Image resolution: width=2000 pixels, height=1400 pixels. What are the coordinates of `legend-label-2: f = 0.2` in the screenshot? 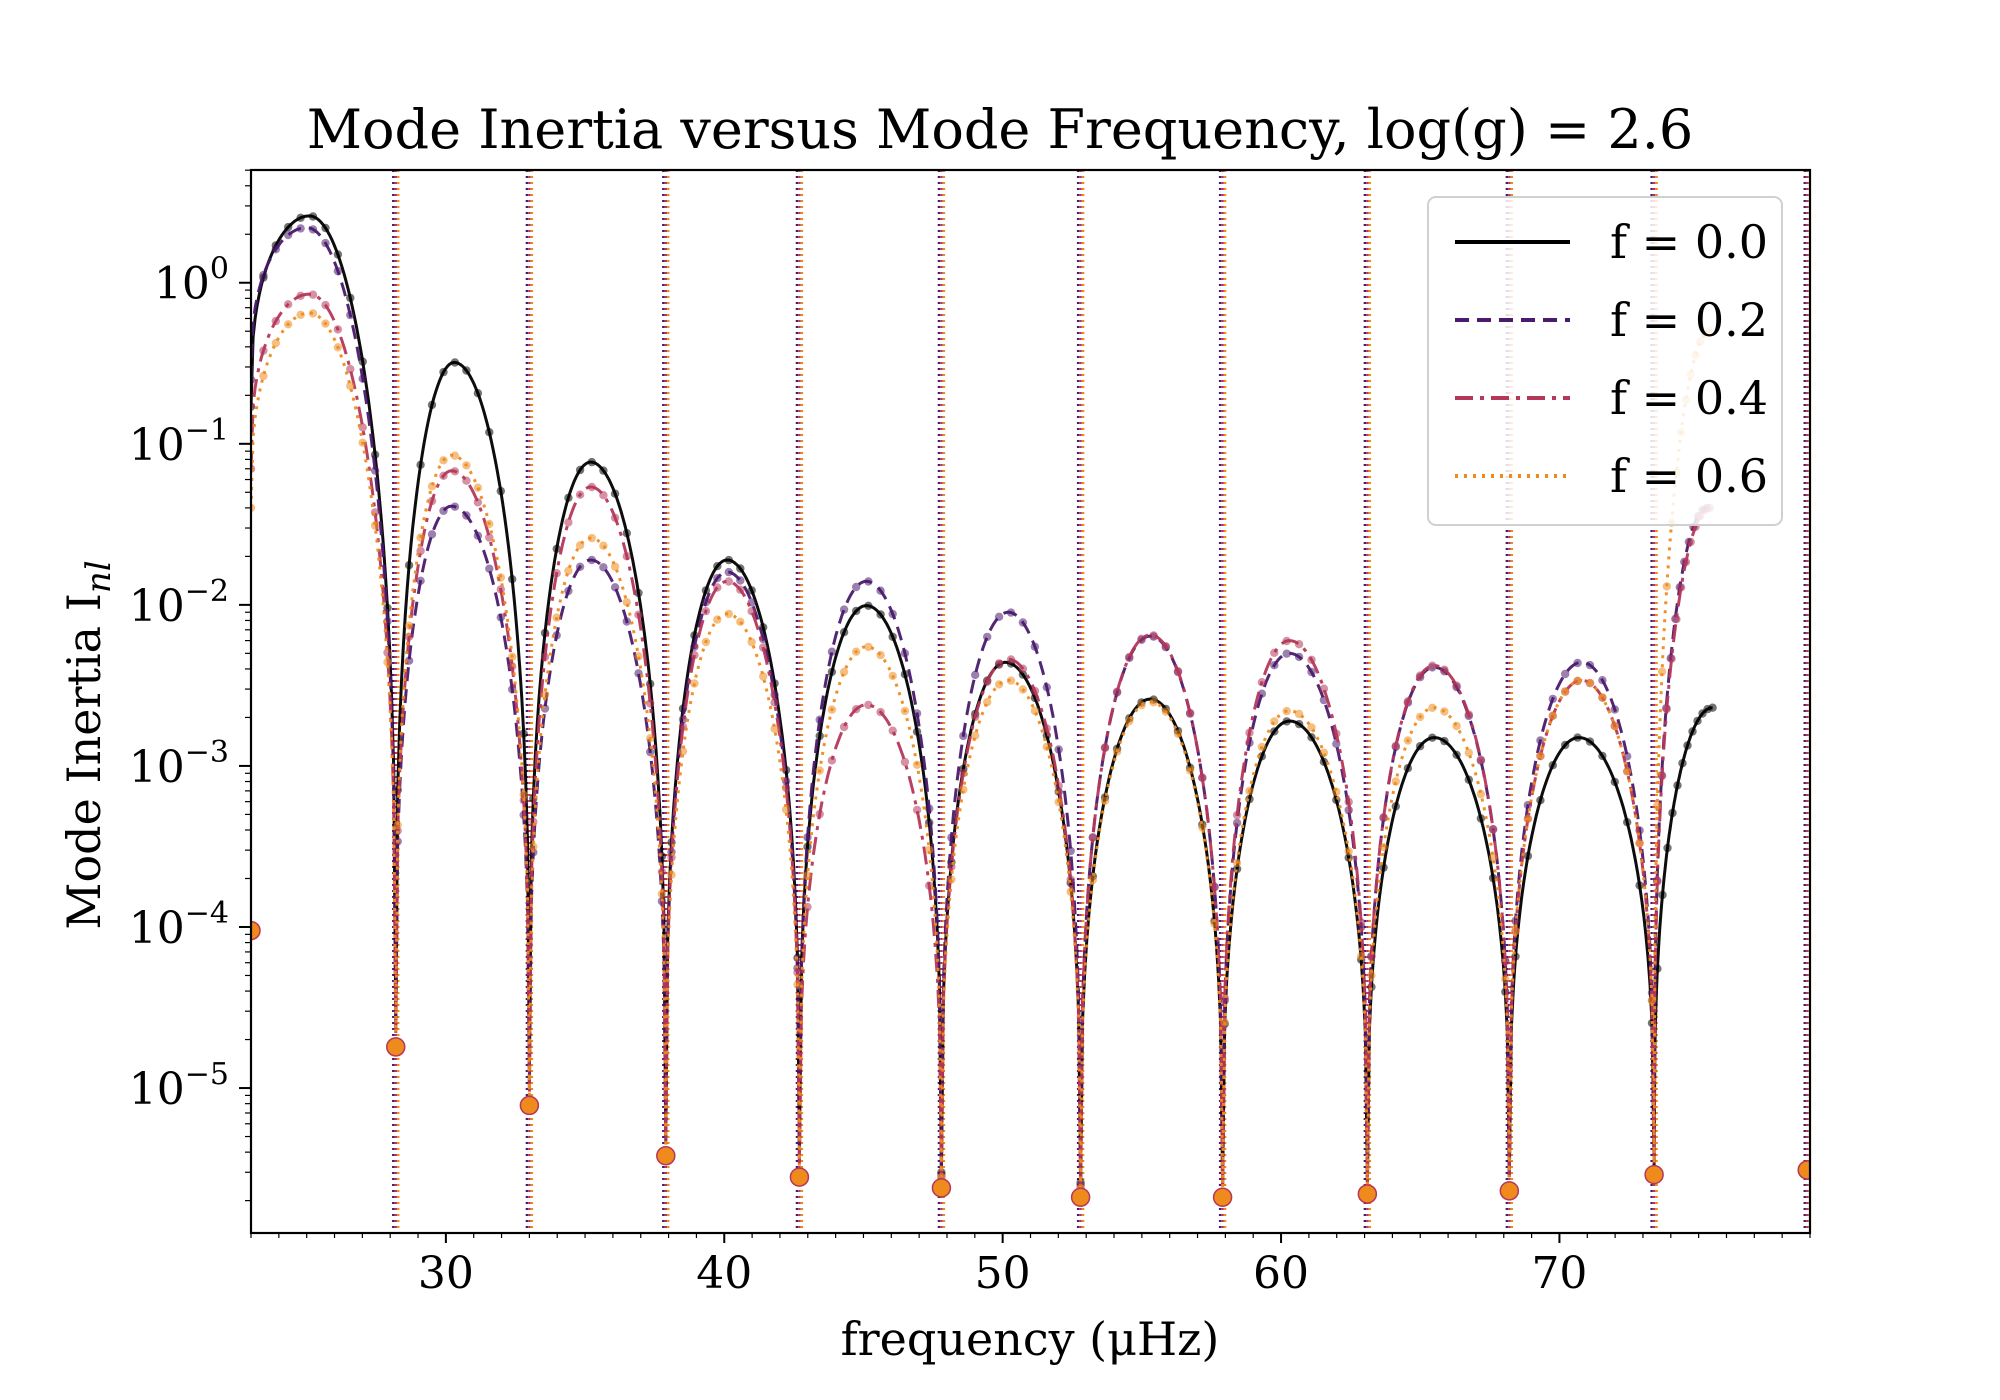 It's located at (1689, 320).